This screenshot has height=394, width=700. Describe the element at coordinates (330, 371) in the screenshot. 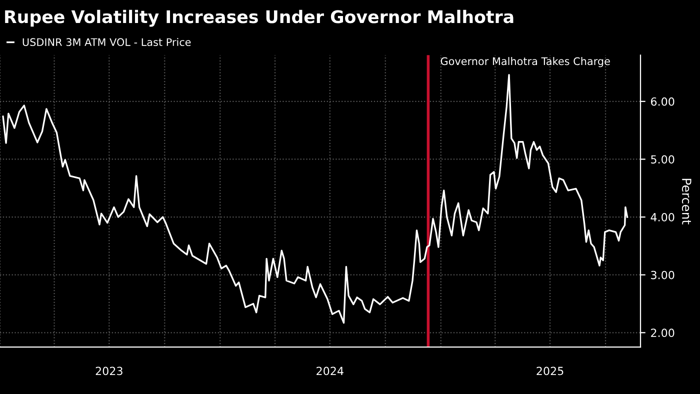

I see `x-tick-label: 2024` at that location.